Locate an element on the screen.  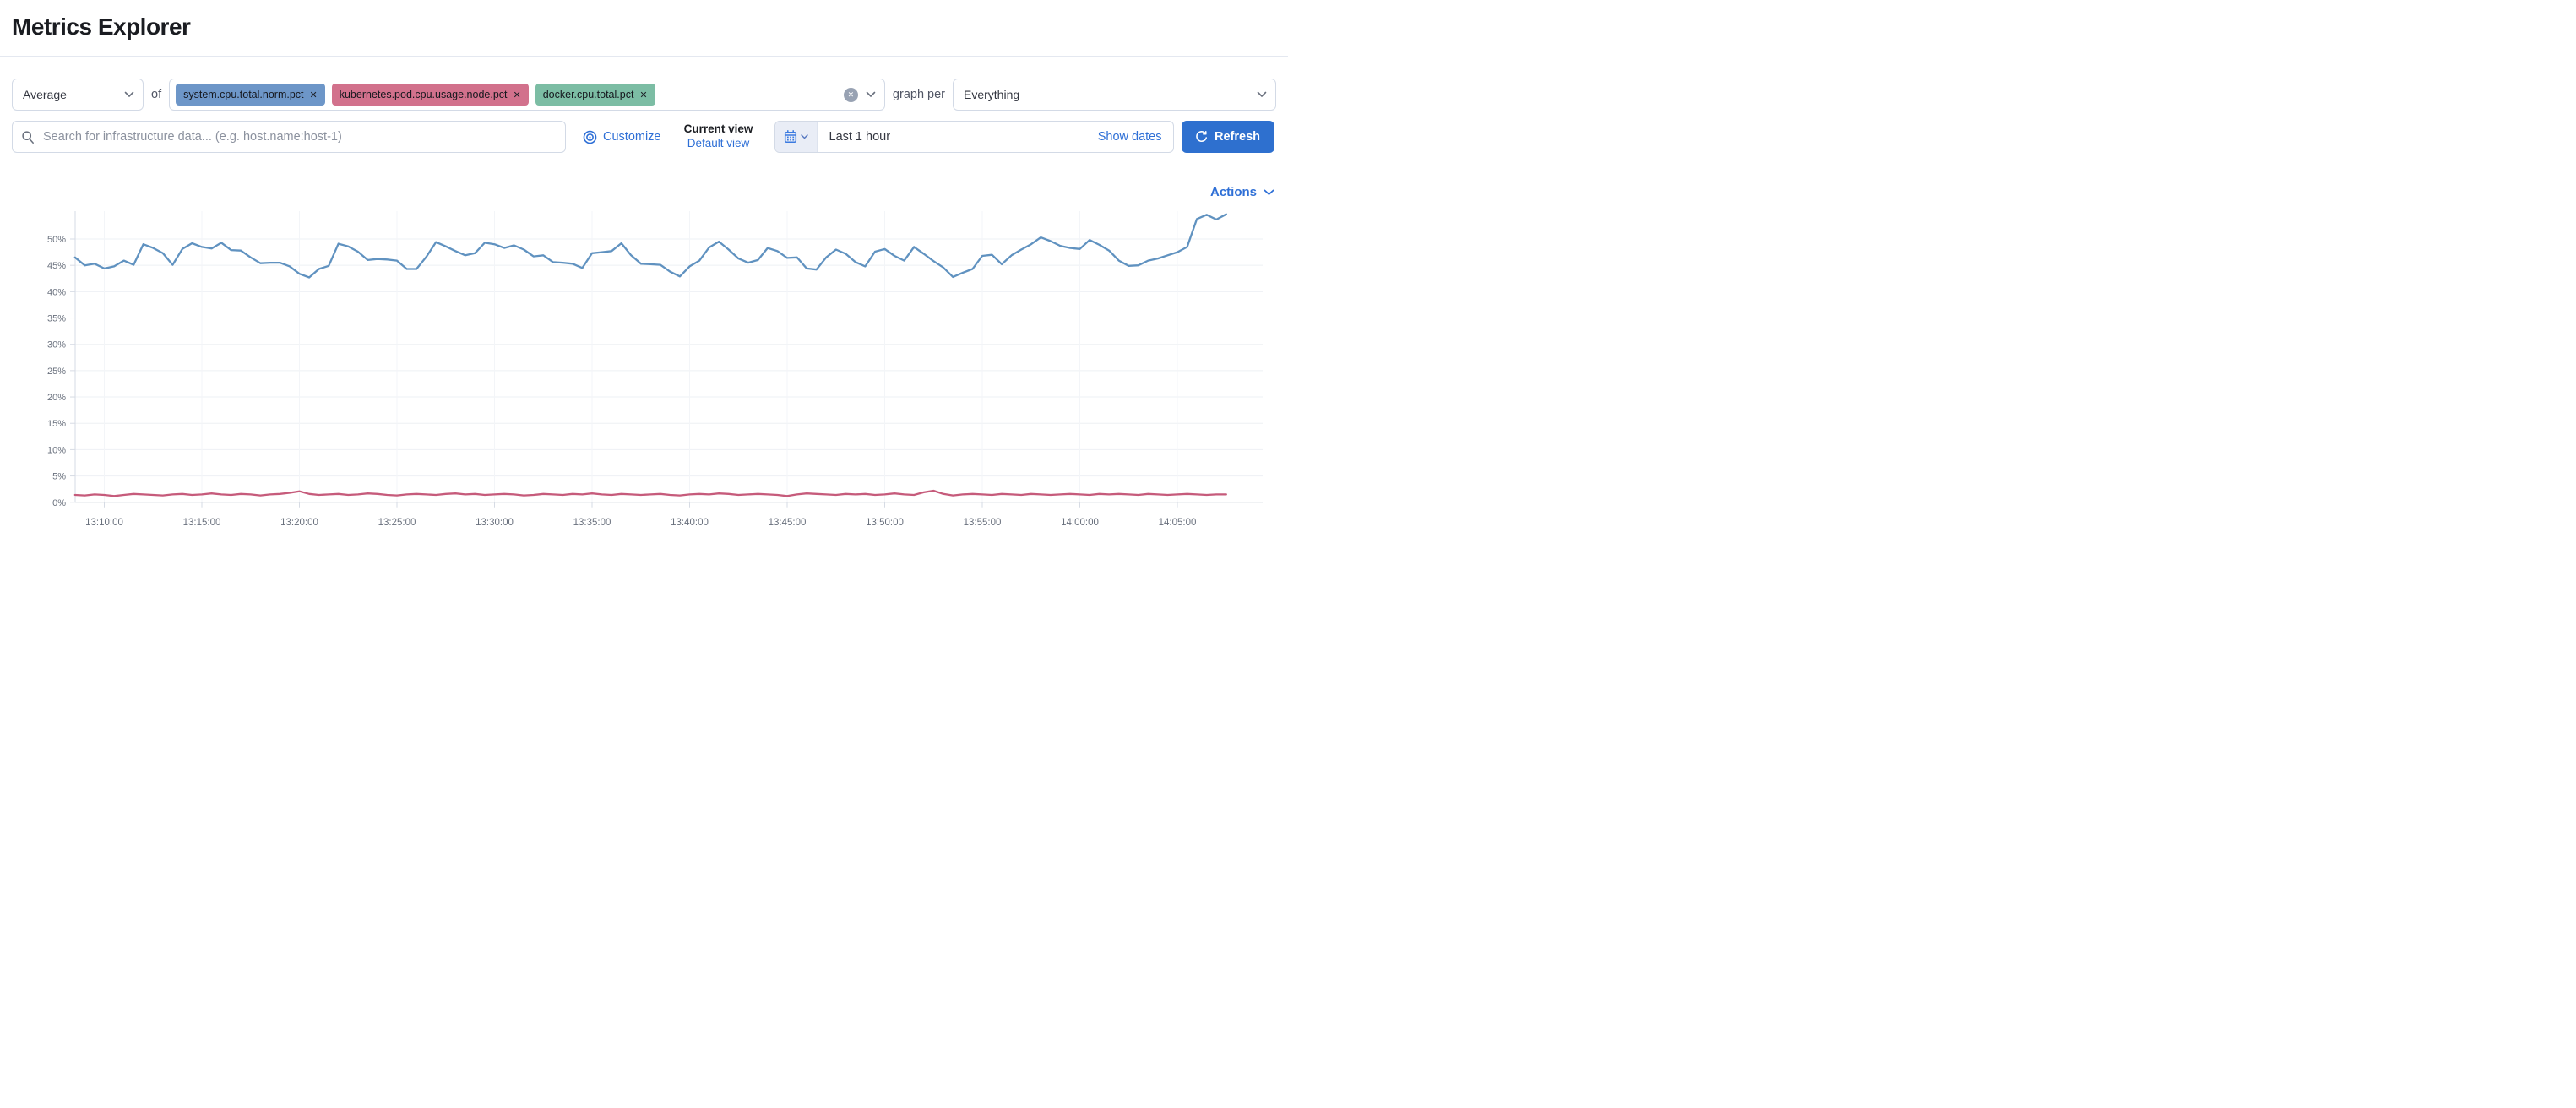
x-axis-label: 13:10:00 is located at coordinates (104, 523).